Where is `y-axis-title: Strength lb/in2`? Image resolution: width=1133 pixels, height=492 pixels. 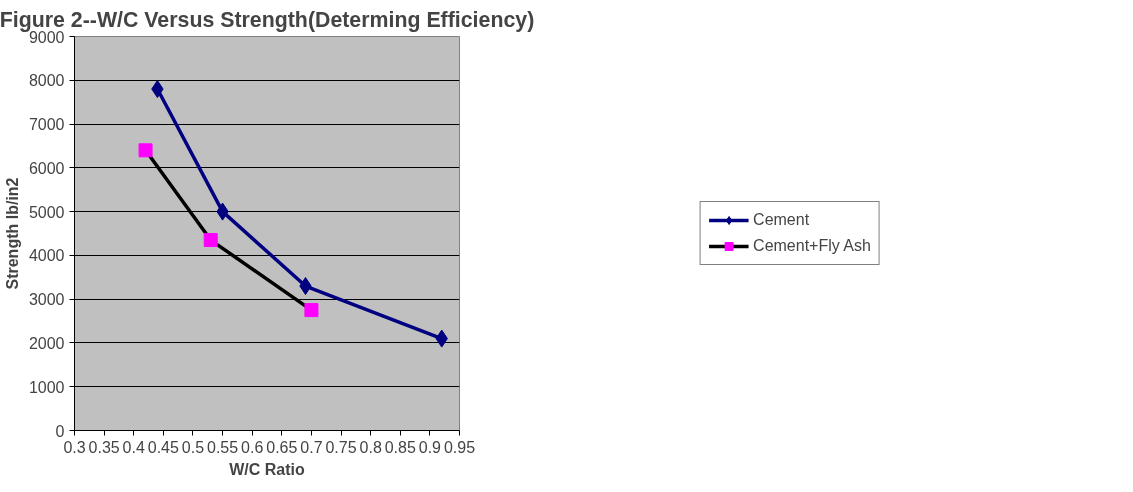 y-axis-title: Strength lb/in2 is located at coordinates (12, 233).